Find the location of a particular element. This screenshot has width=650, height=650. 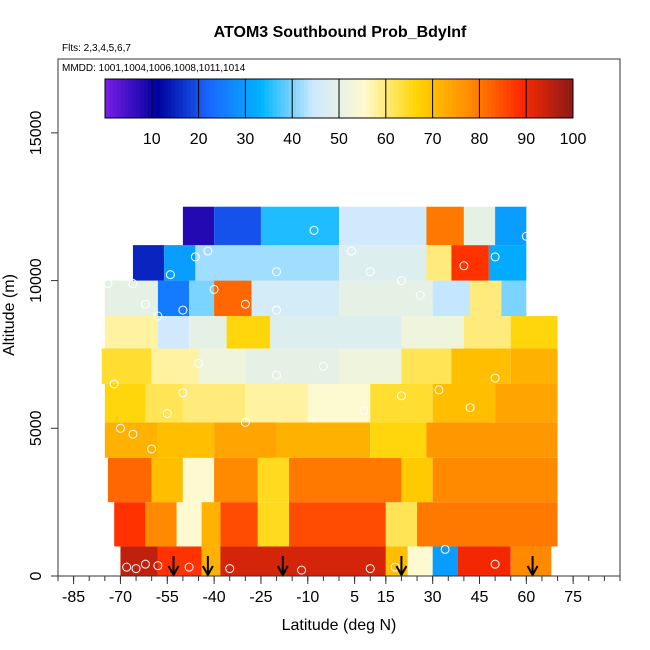

x-tick-label-7: 15 is located at coordinates (386, 597).